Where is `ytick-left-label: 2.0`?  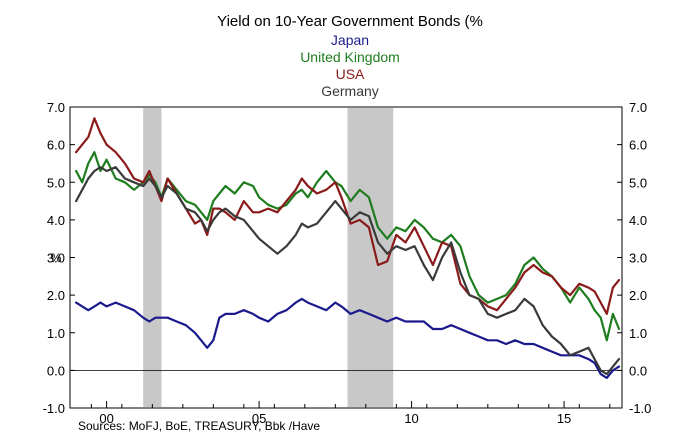 ytick-left-label: 2.0 is located at coordinates (56, 295).